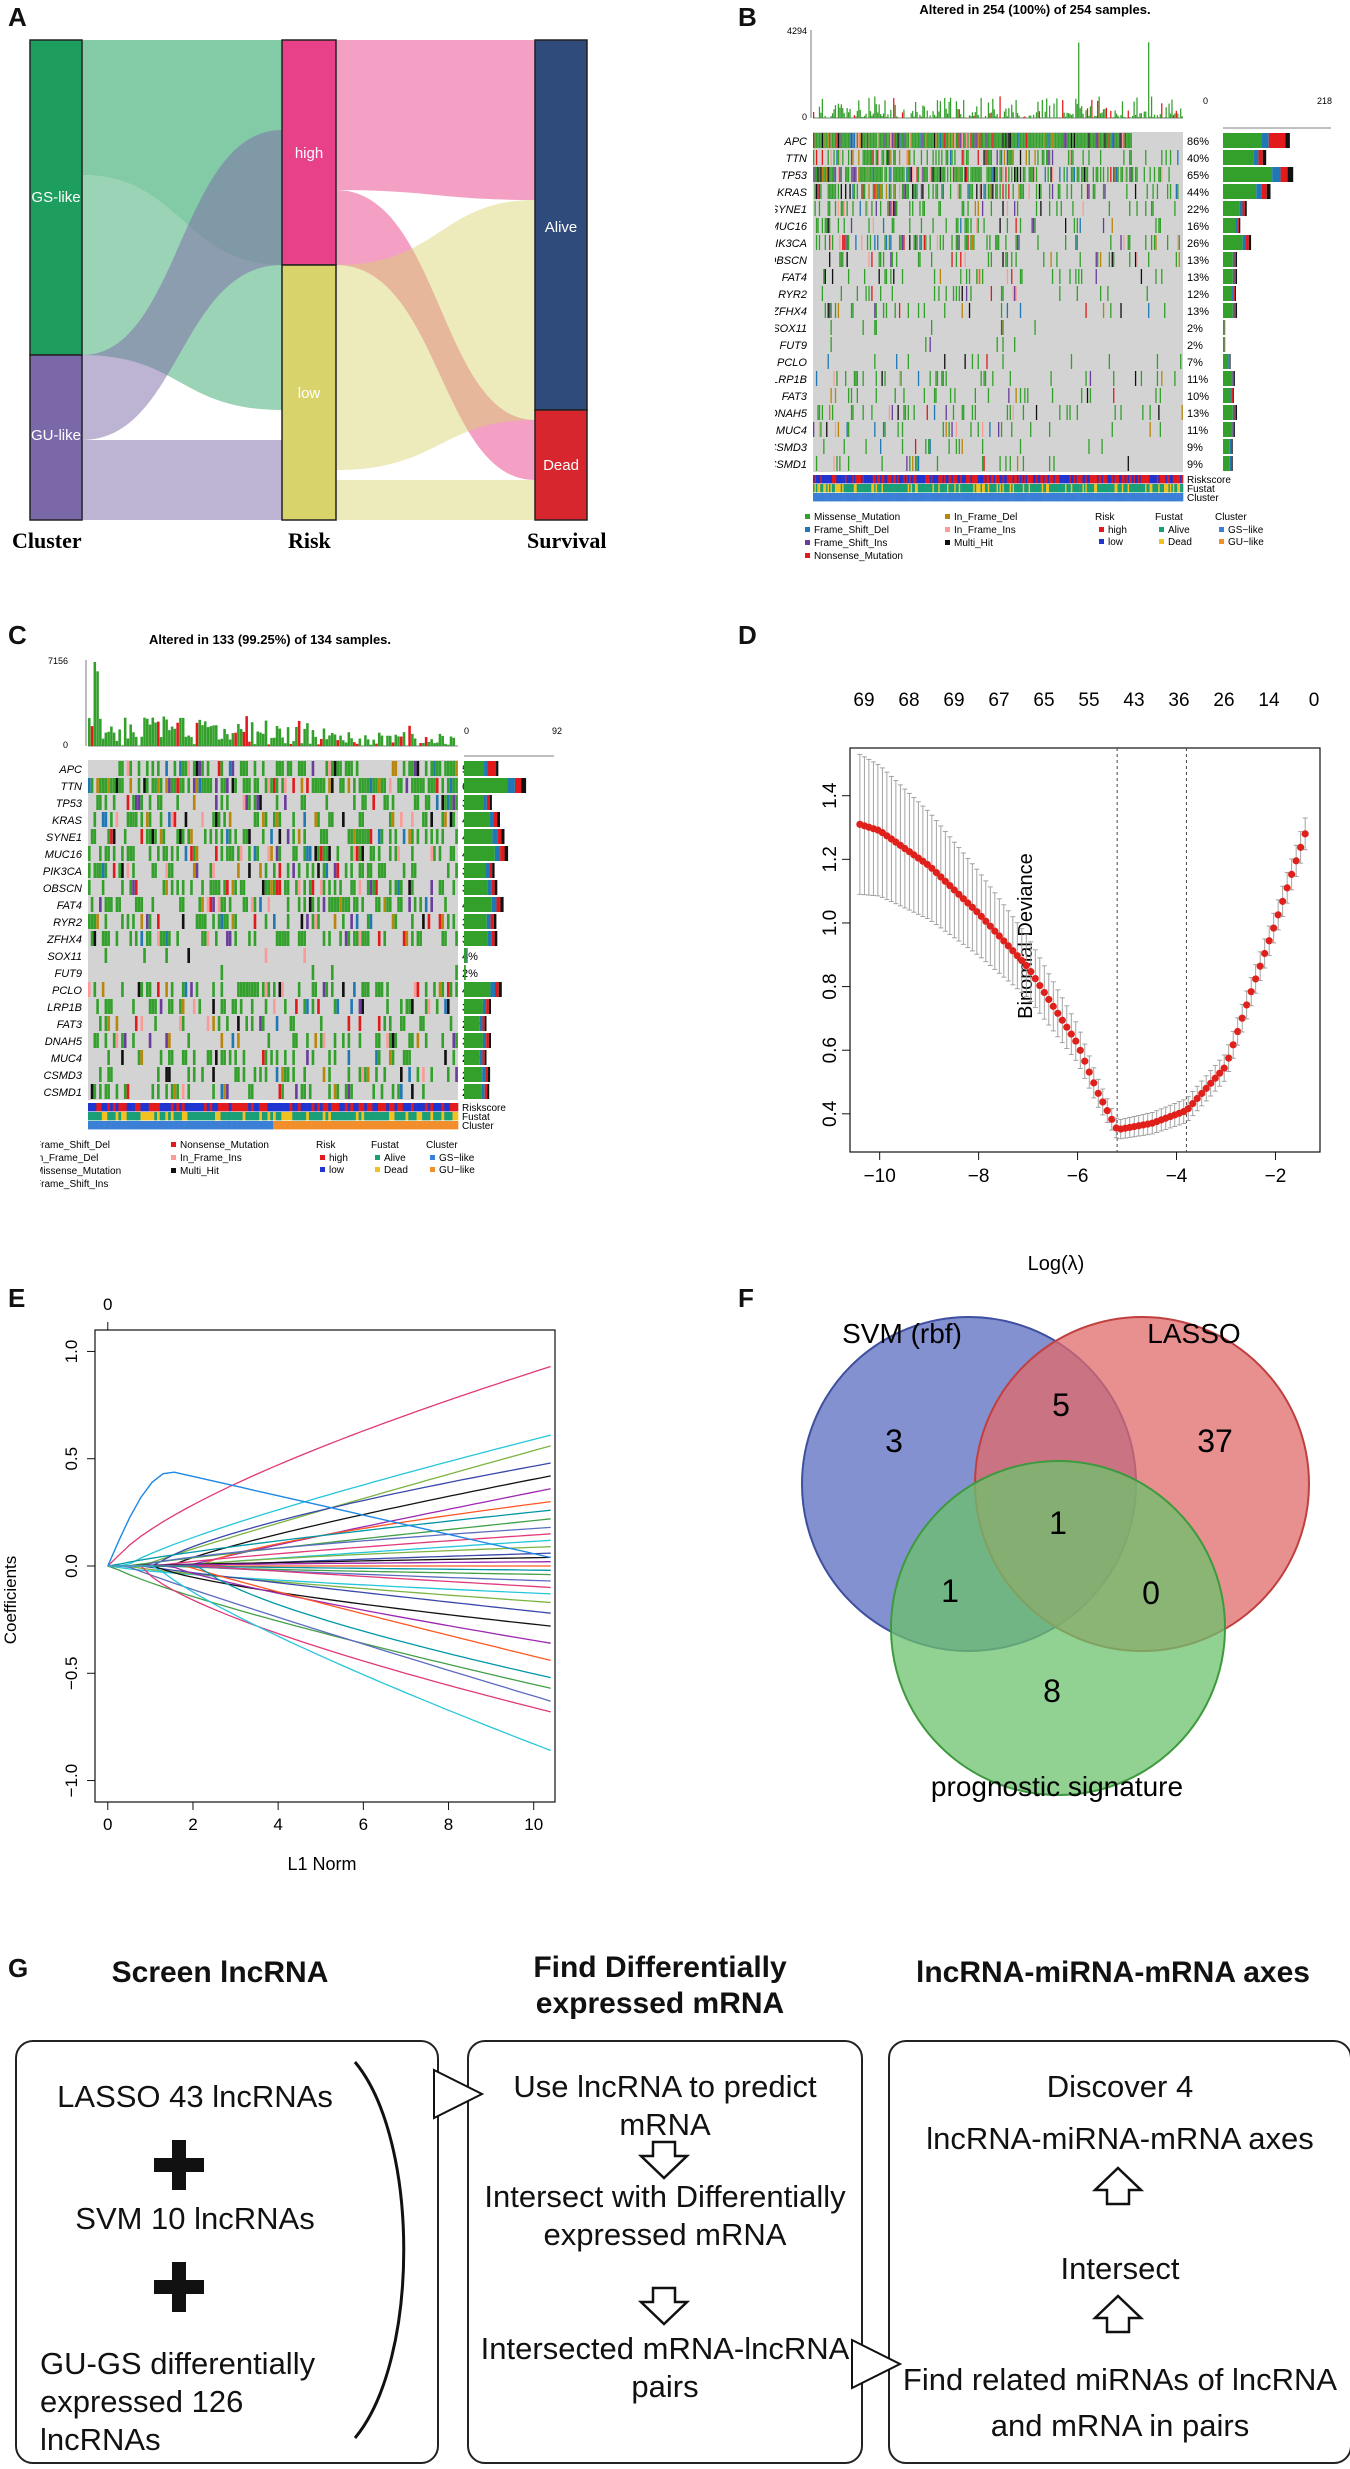  Describe the element at coordinates (71, 1673) in the screenshot. I see `y-tick-label: −0.5` at that location.